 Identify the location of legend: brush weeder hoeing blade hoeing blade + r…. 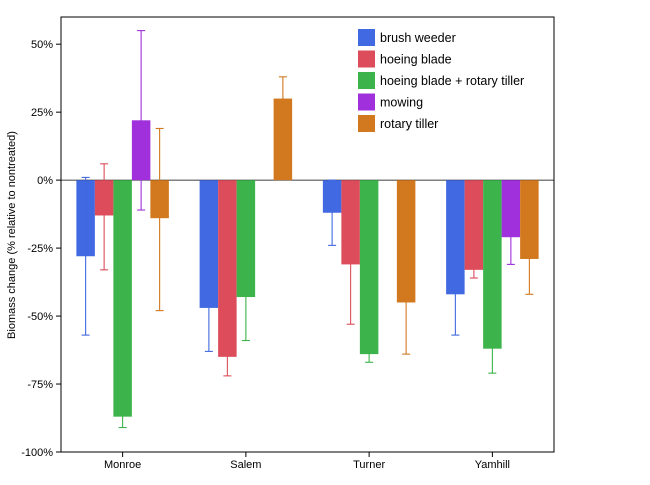
(441, 80).